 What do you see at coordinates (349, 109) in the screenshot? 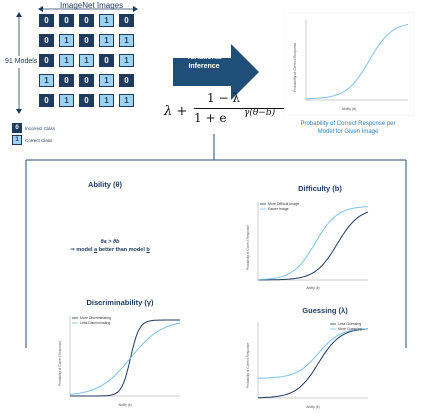
I see `main-plot-xlabel: Ability (θ)` at bounding box center [349, 109].